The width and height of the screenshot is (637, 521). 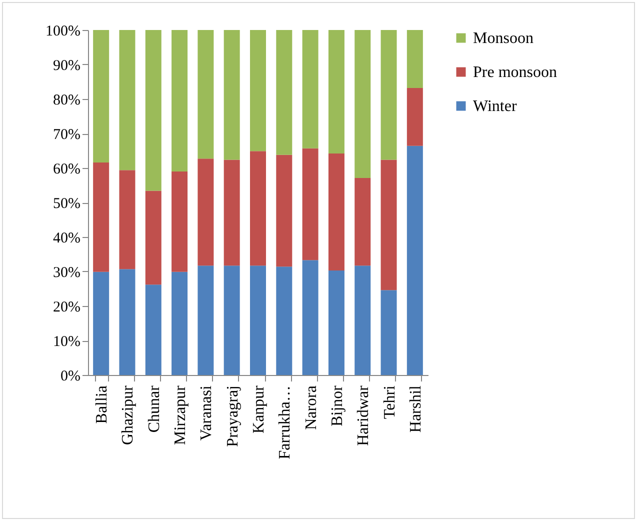 I want to click on x-tick-label: Ghazipur, so click(x=128, y=415).